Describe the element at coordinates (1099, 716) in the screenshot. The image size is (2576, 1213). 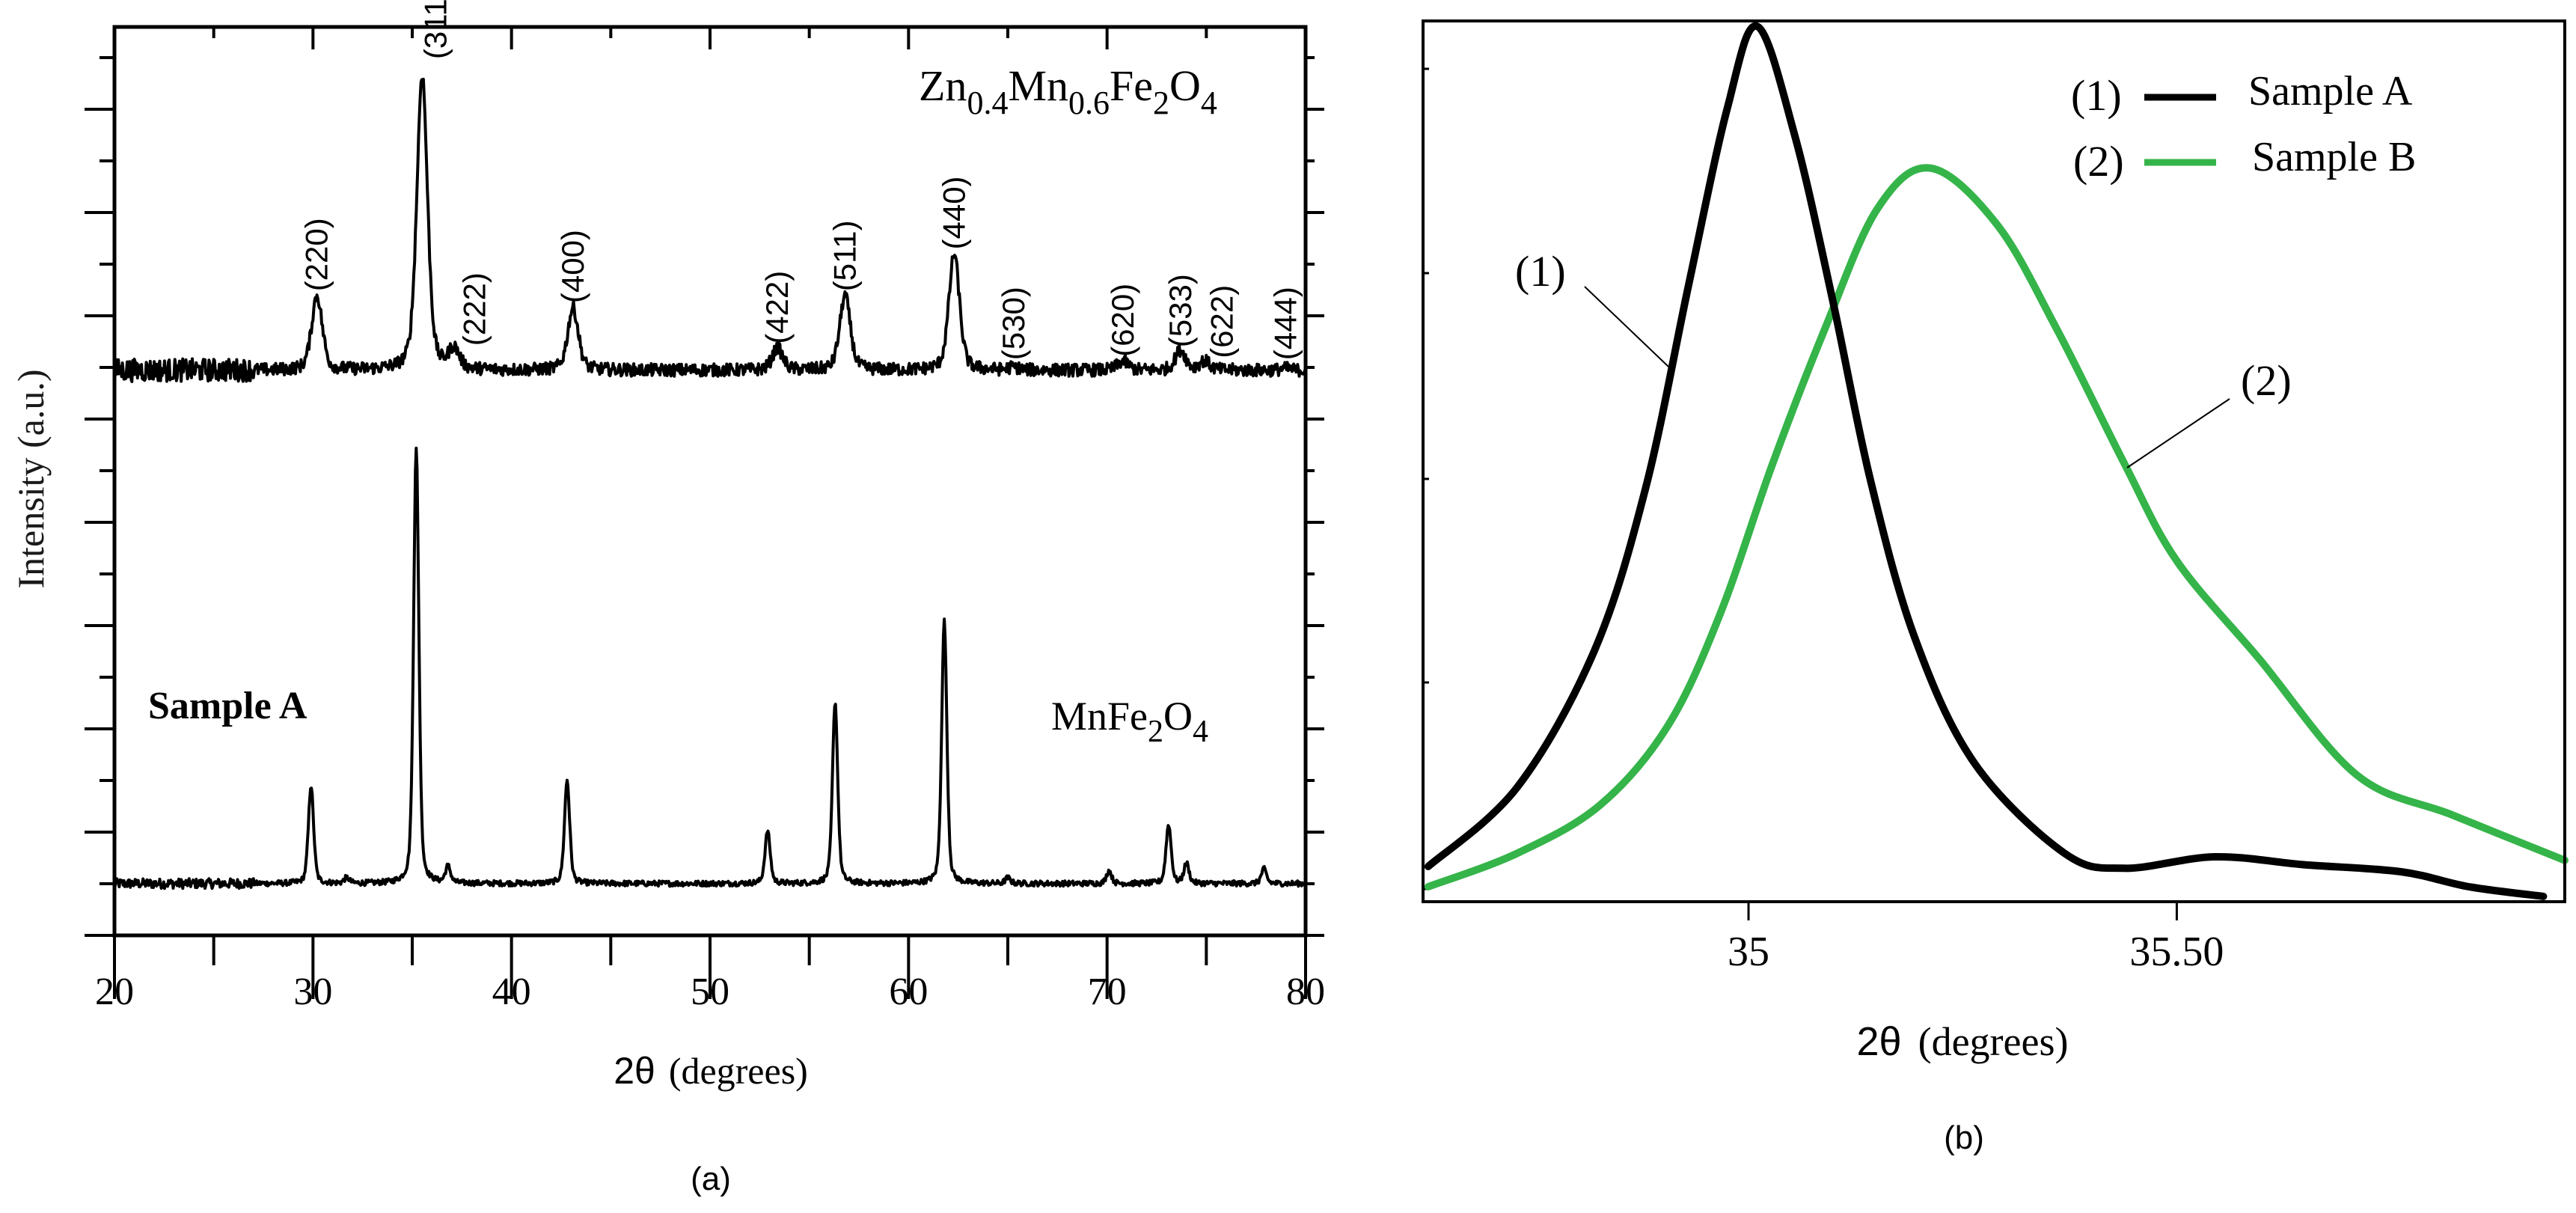
I see `formula-mnfe: MnFe` at that location.